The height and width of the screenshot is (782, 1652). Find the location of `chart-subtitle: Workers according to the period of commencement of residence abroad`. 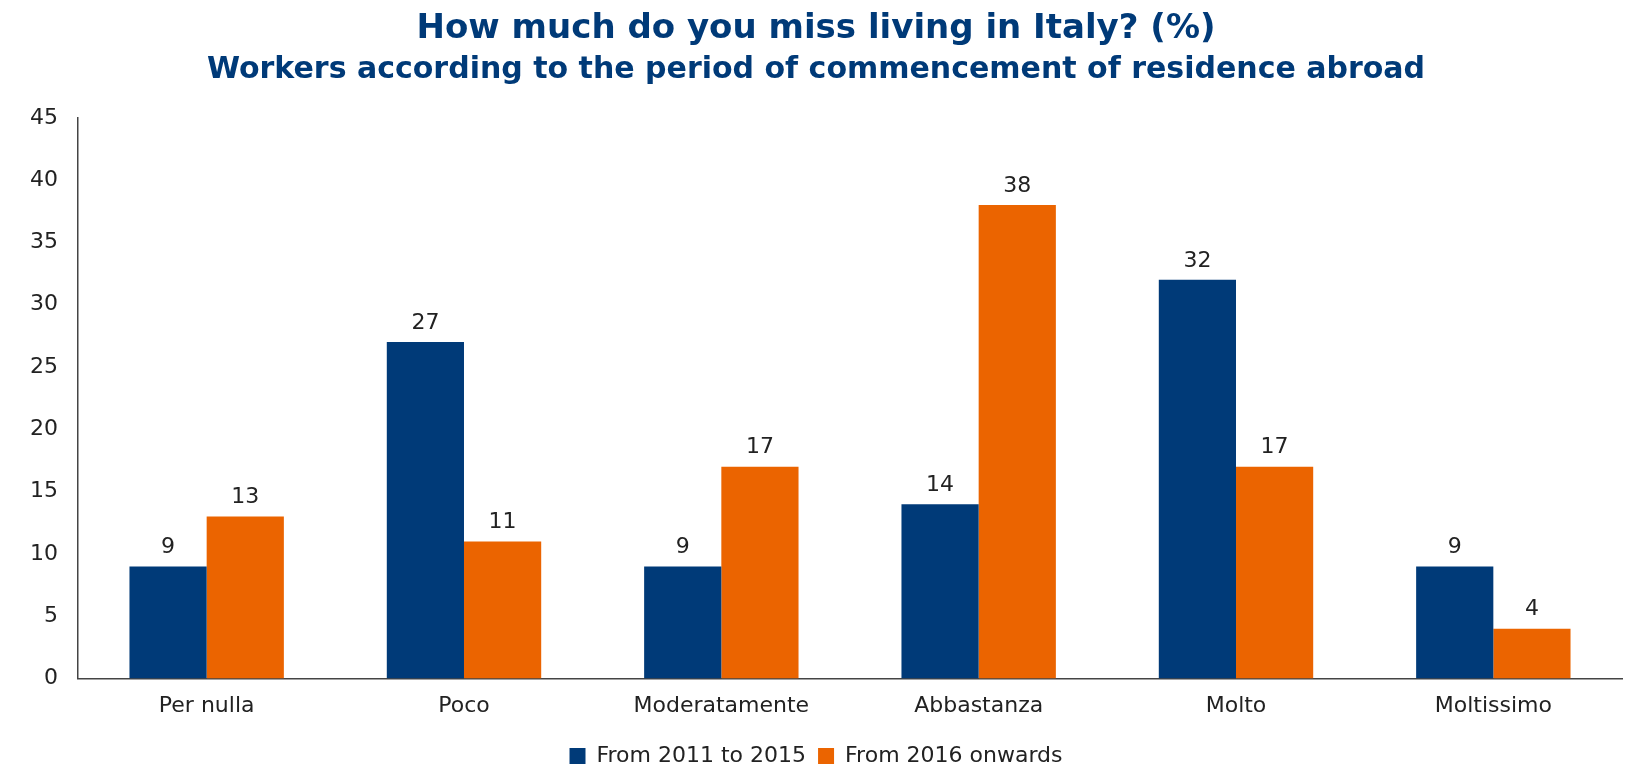

chart-subtitle: Workers according to the period of commencement of residence abroad is located at coordinates (816, 67).